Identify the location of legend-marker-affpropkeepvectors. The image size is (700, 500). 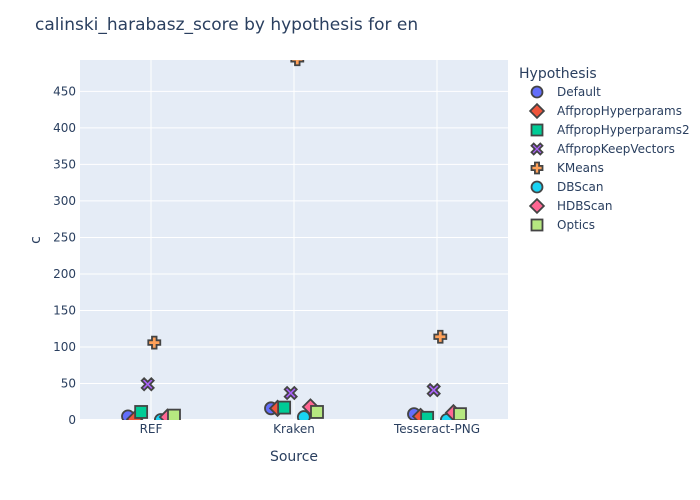
(537, 149).